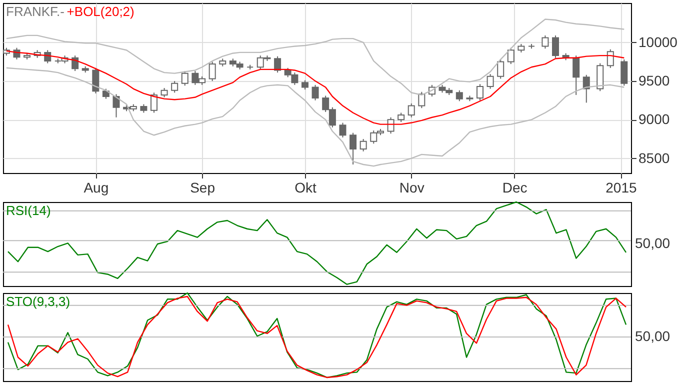  What do you see at coordinates (654, 80) in the screenshot?
I see `y-tick-label: 9500` at bounding box center [654, 80].